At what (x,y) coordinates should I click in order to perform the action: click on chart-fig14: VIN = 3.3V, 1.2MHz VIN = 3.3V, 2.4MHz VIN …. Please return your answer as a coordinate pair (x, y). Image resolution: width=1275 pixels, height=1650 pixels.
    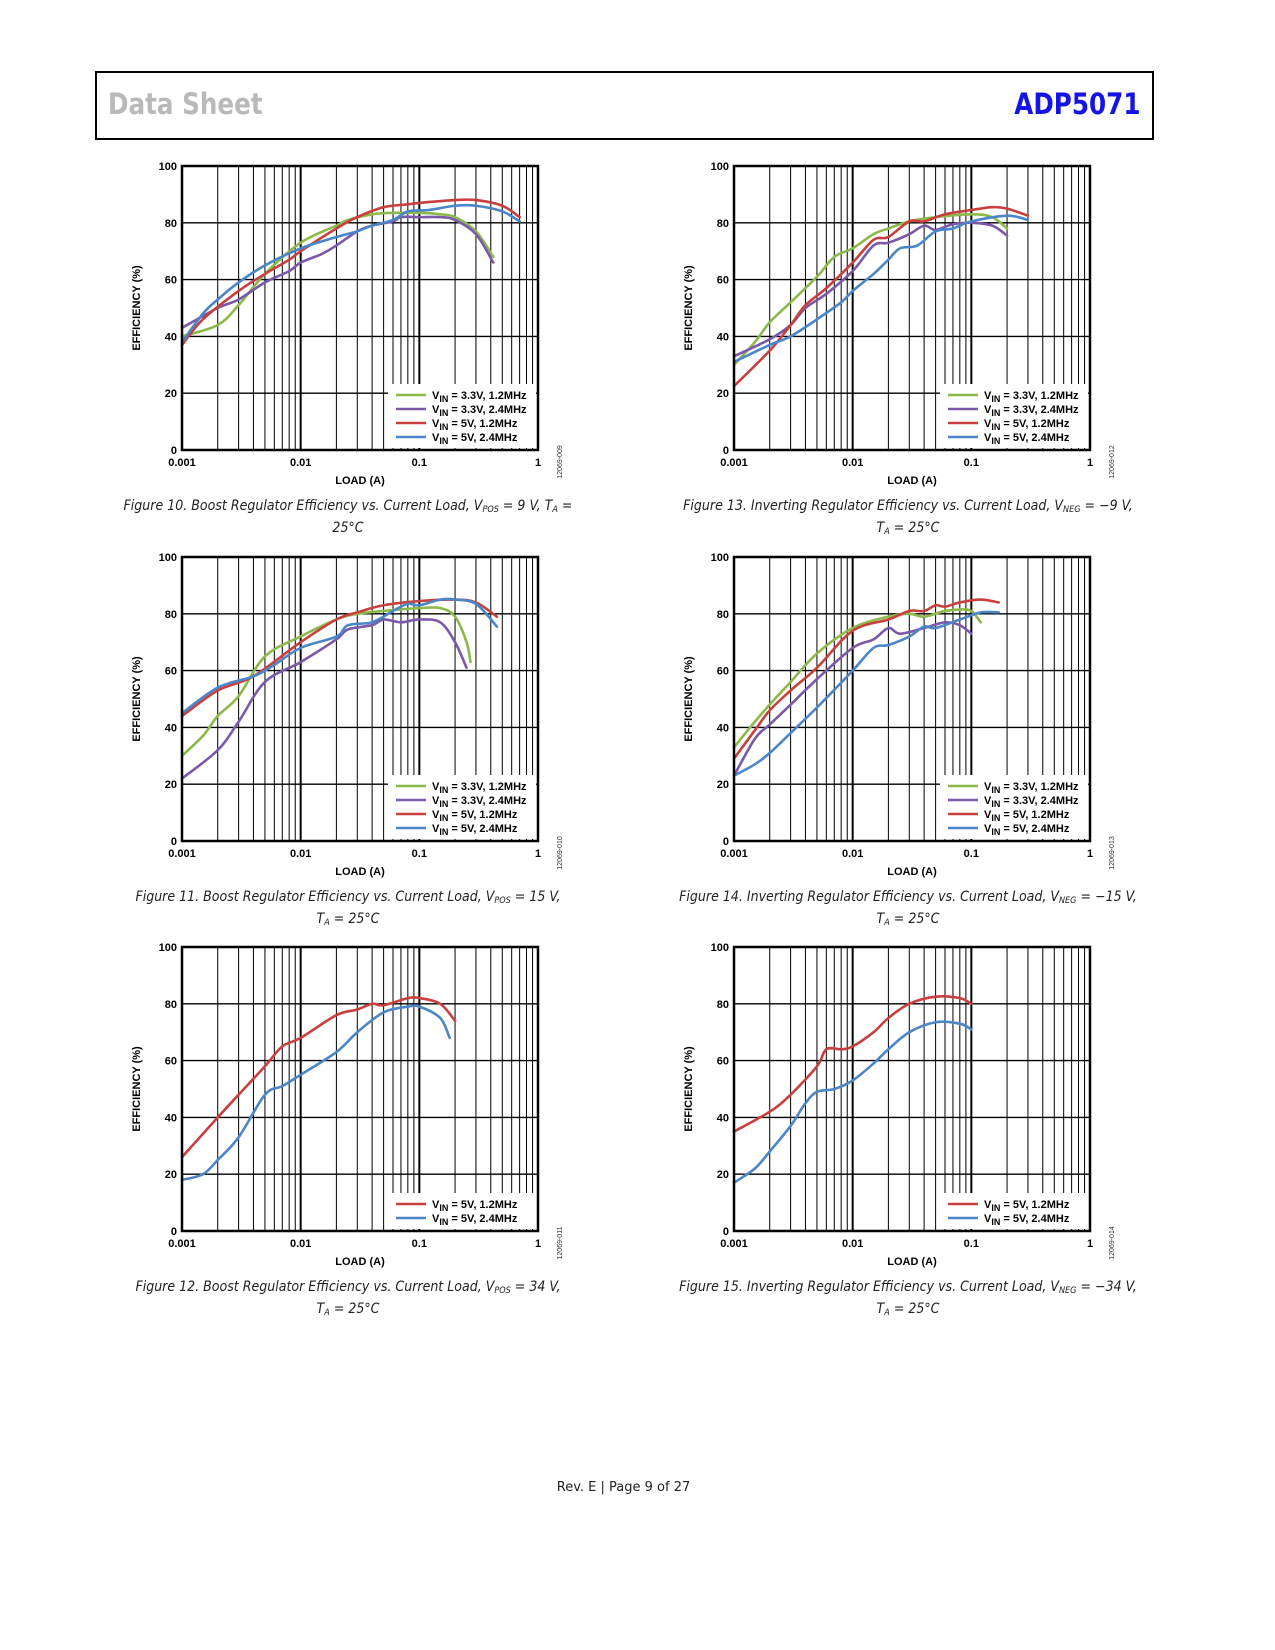
    Looking at the image, I should click on (909, 717).